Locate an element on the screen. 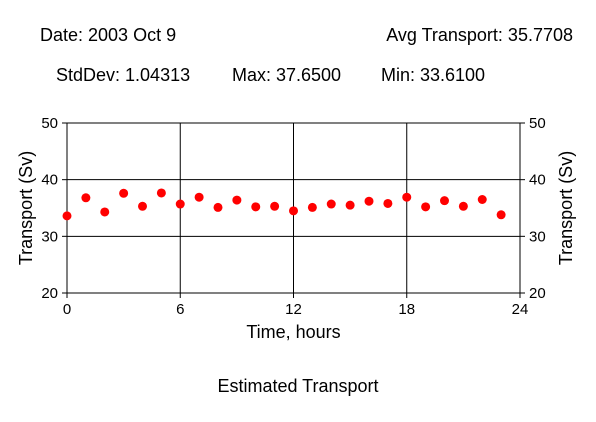 Image resolution: width=596 pixels, height=422 pixels. y-tick-label-right: 40 is located at coordinates (537, 180).